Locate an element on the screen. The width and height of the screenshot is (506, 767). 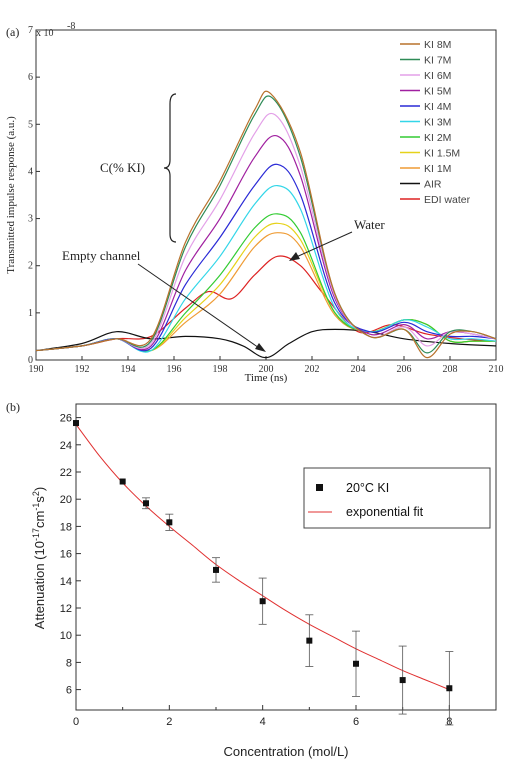
panel-a-xtick-label: 206 is located at coordinates (404, 369).